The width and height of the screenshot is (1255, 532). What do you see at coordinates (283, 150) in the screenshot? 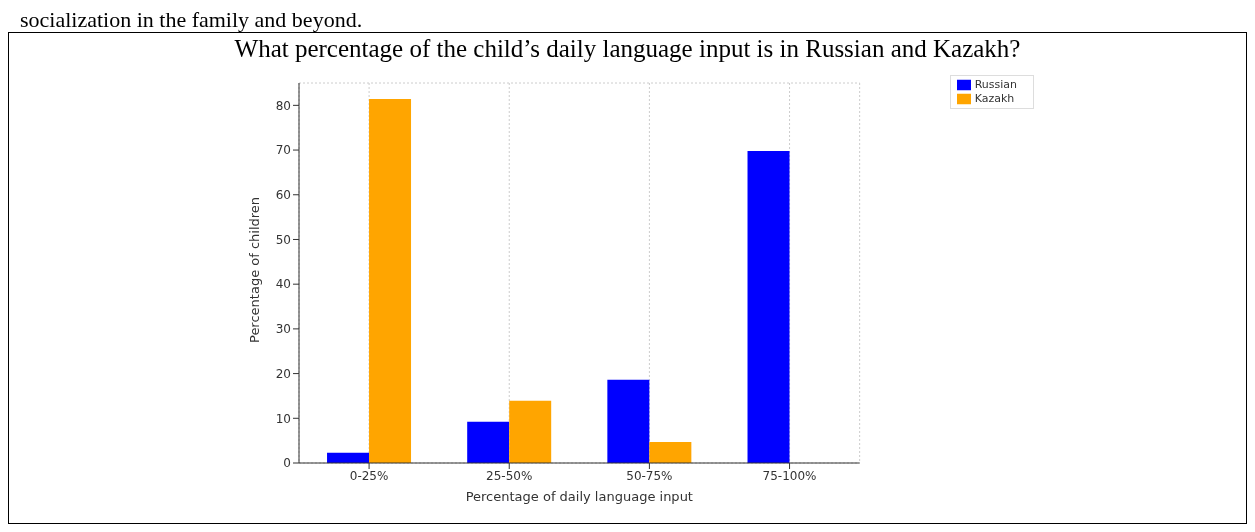
I see `y-tick-label: 70` at bounding box center [283, 150].